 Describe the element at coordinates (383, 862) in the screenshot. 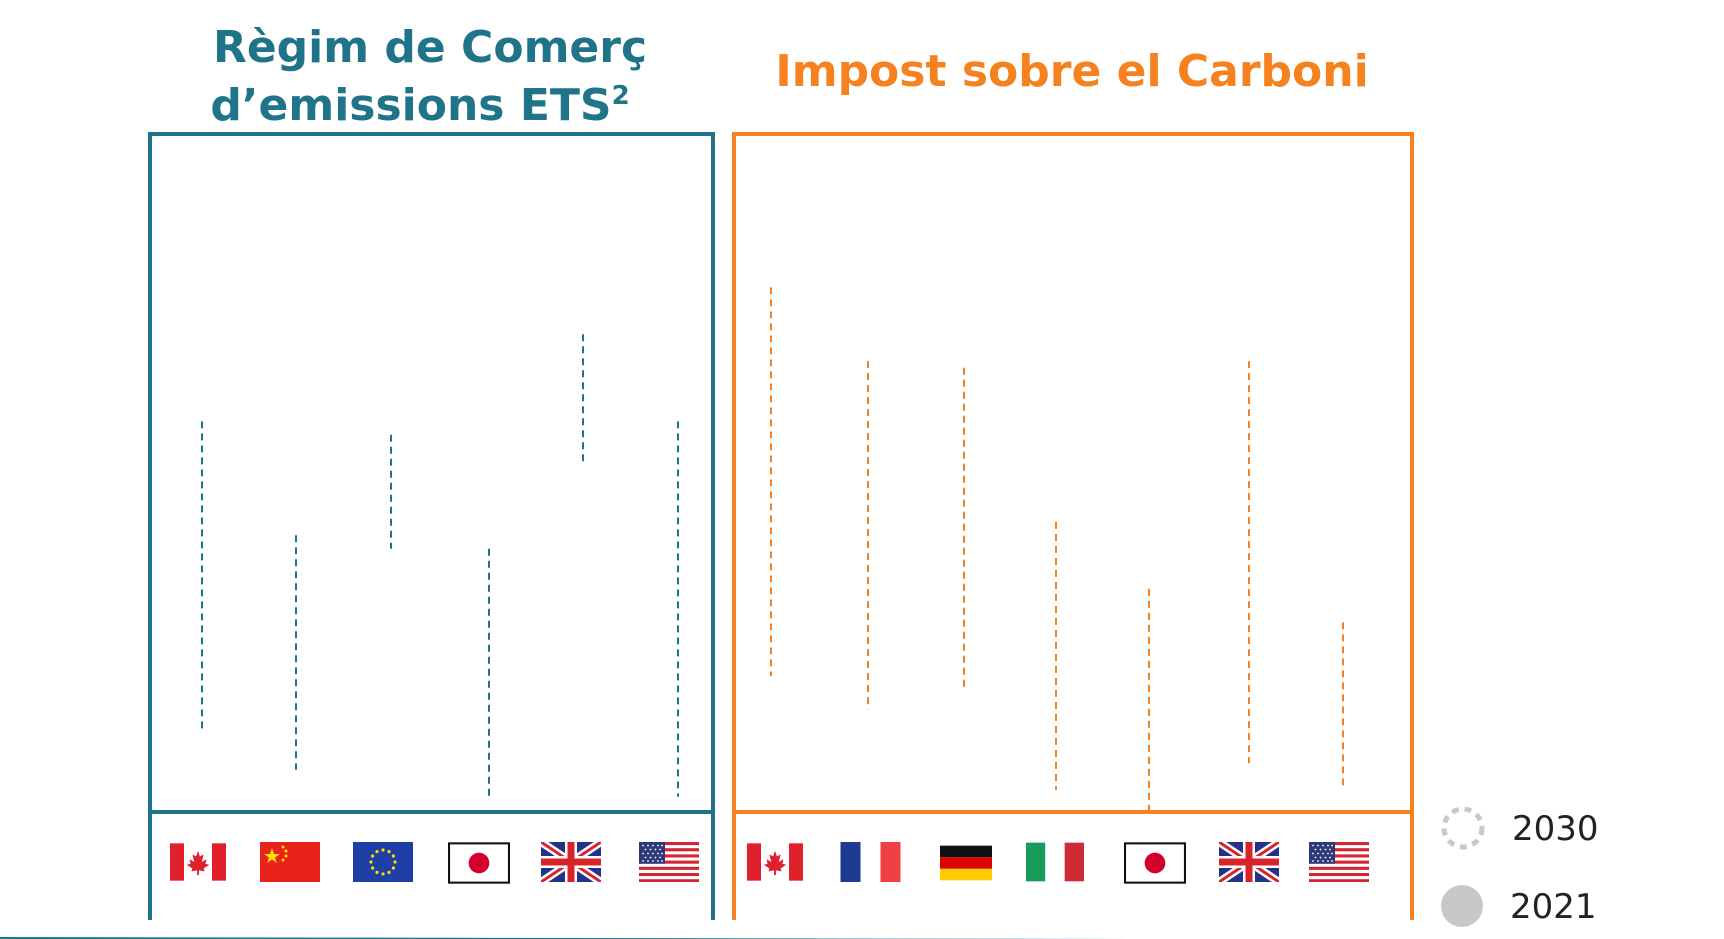

I see `eu-flag-icon` at that location.